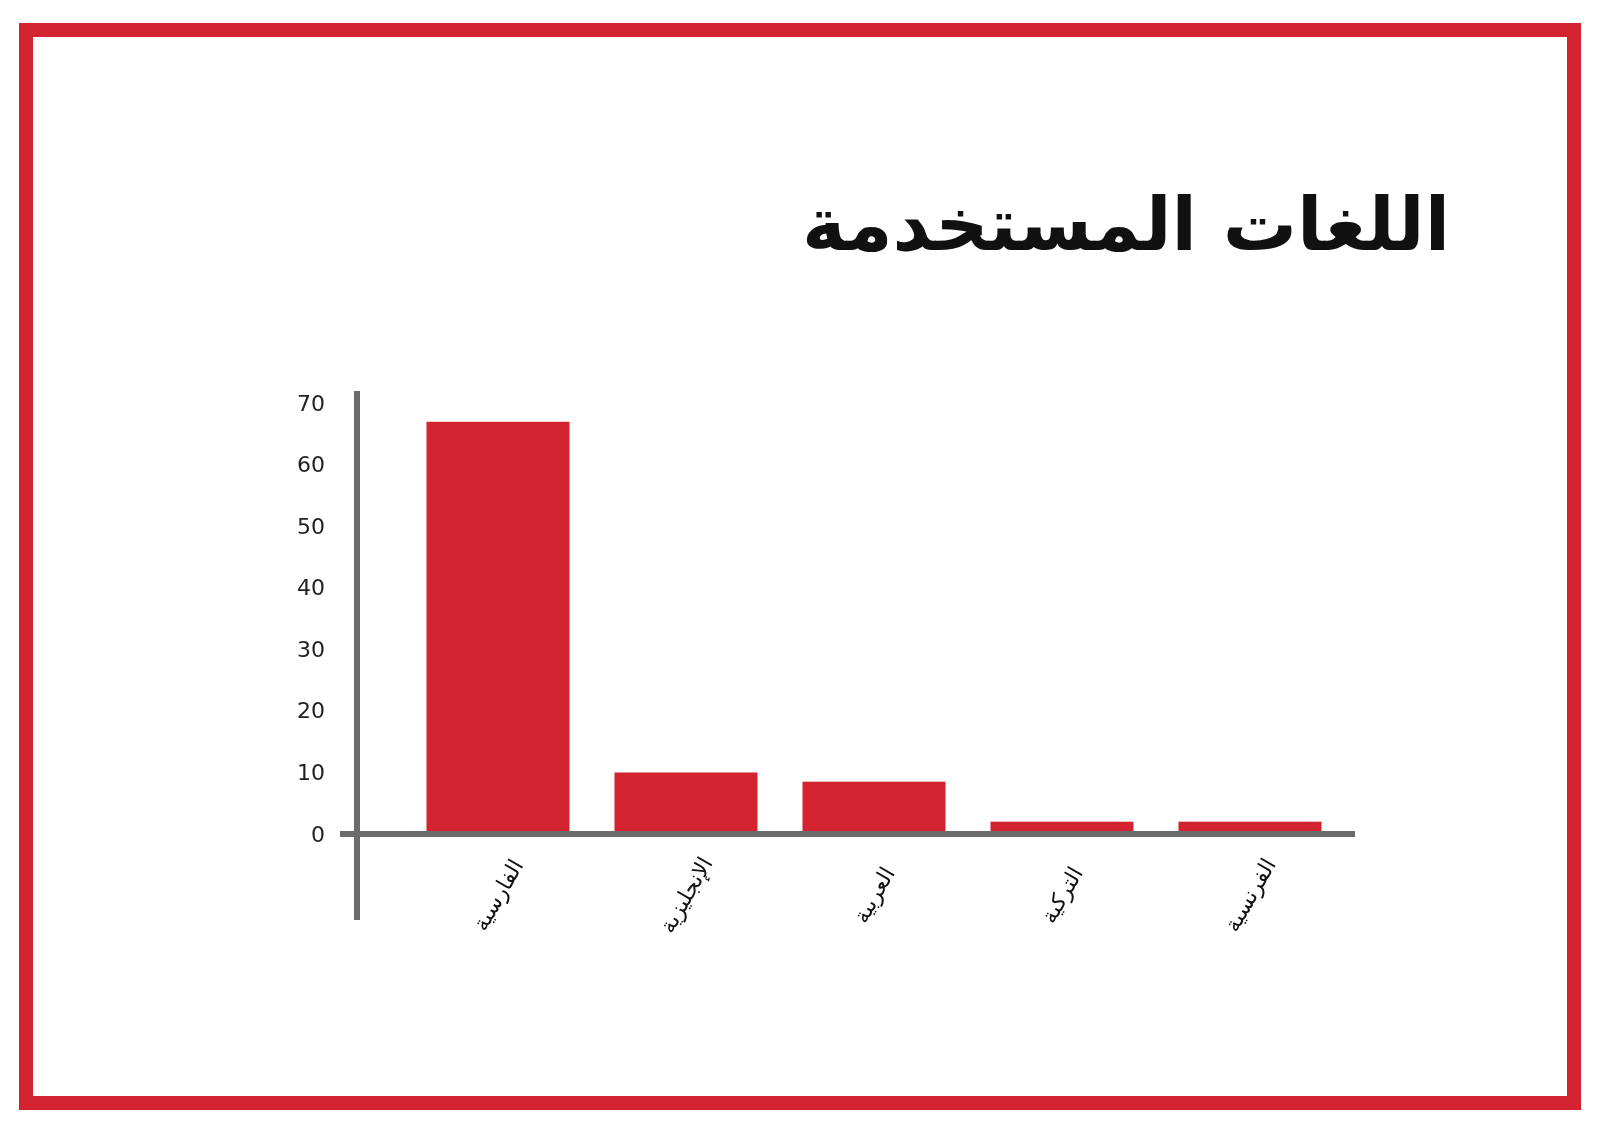  I want to click on y-tick-label: 0, so click(318, 834).